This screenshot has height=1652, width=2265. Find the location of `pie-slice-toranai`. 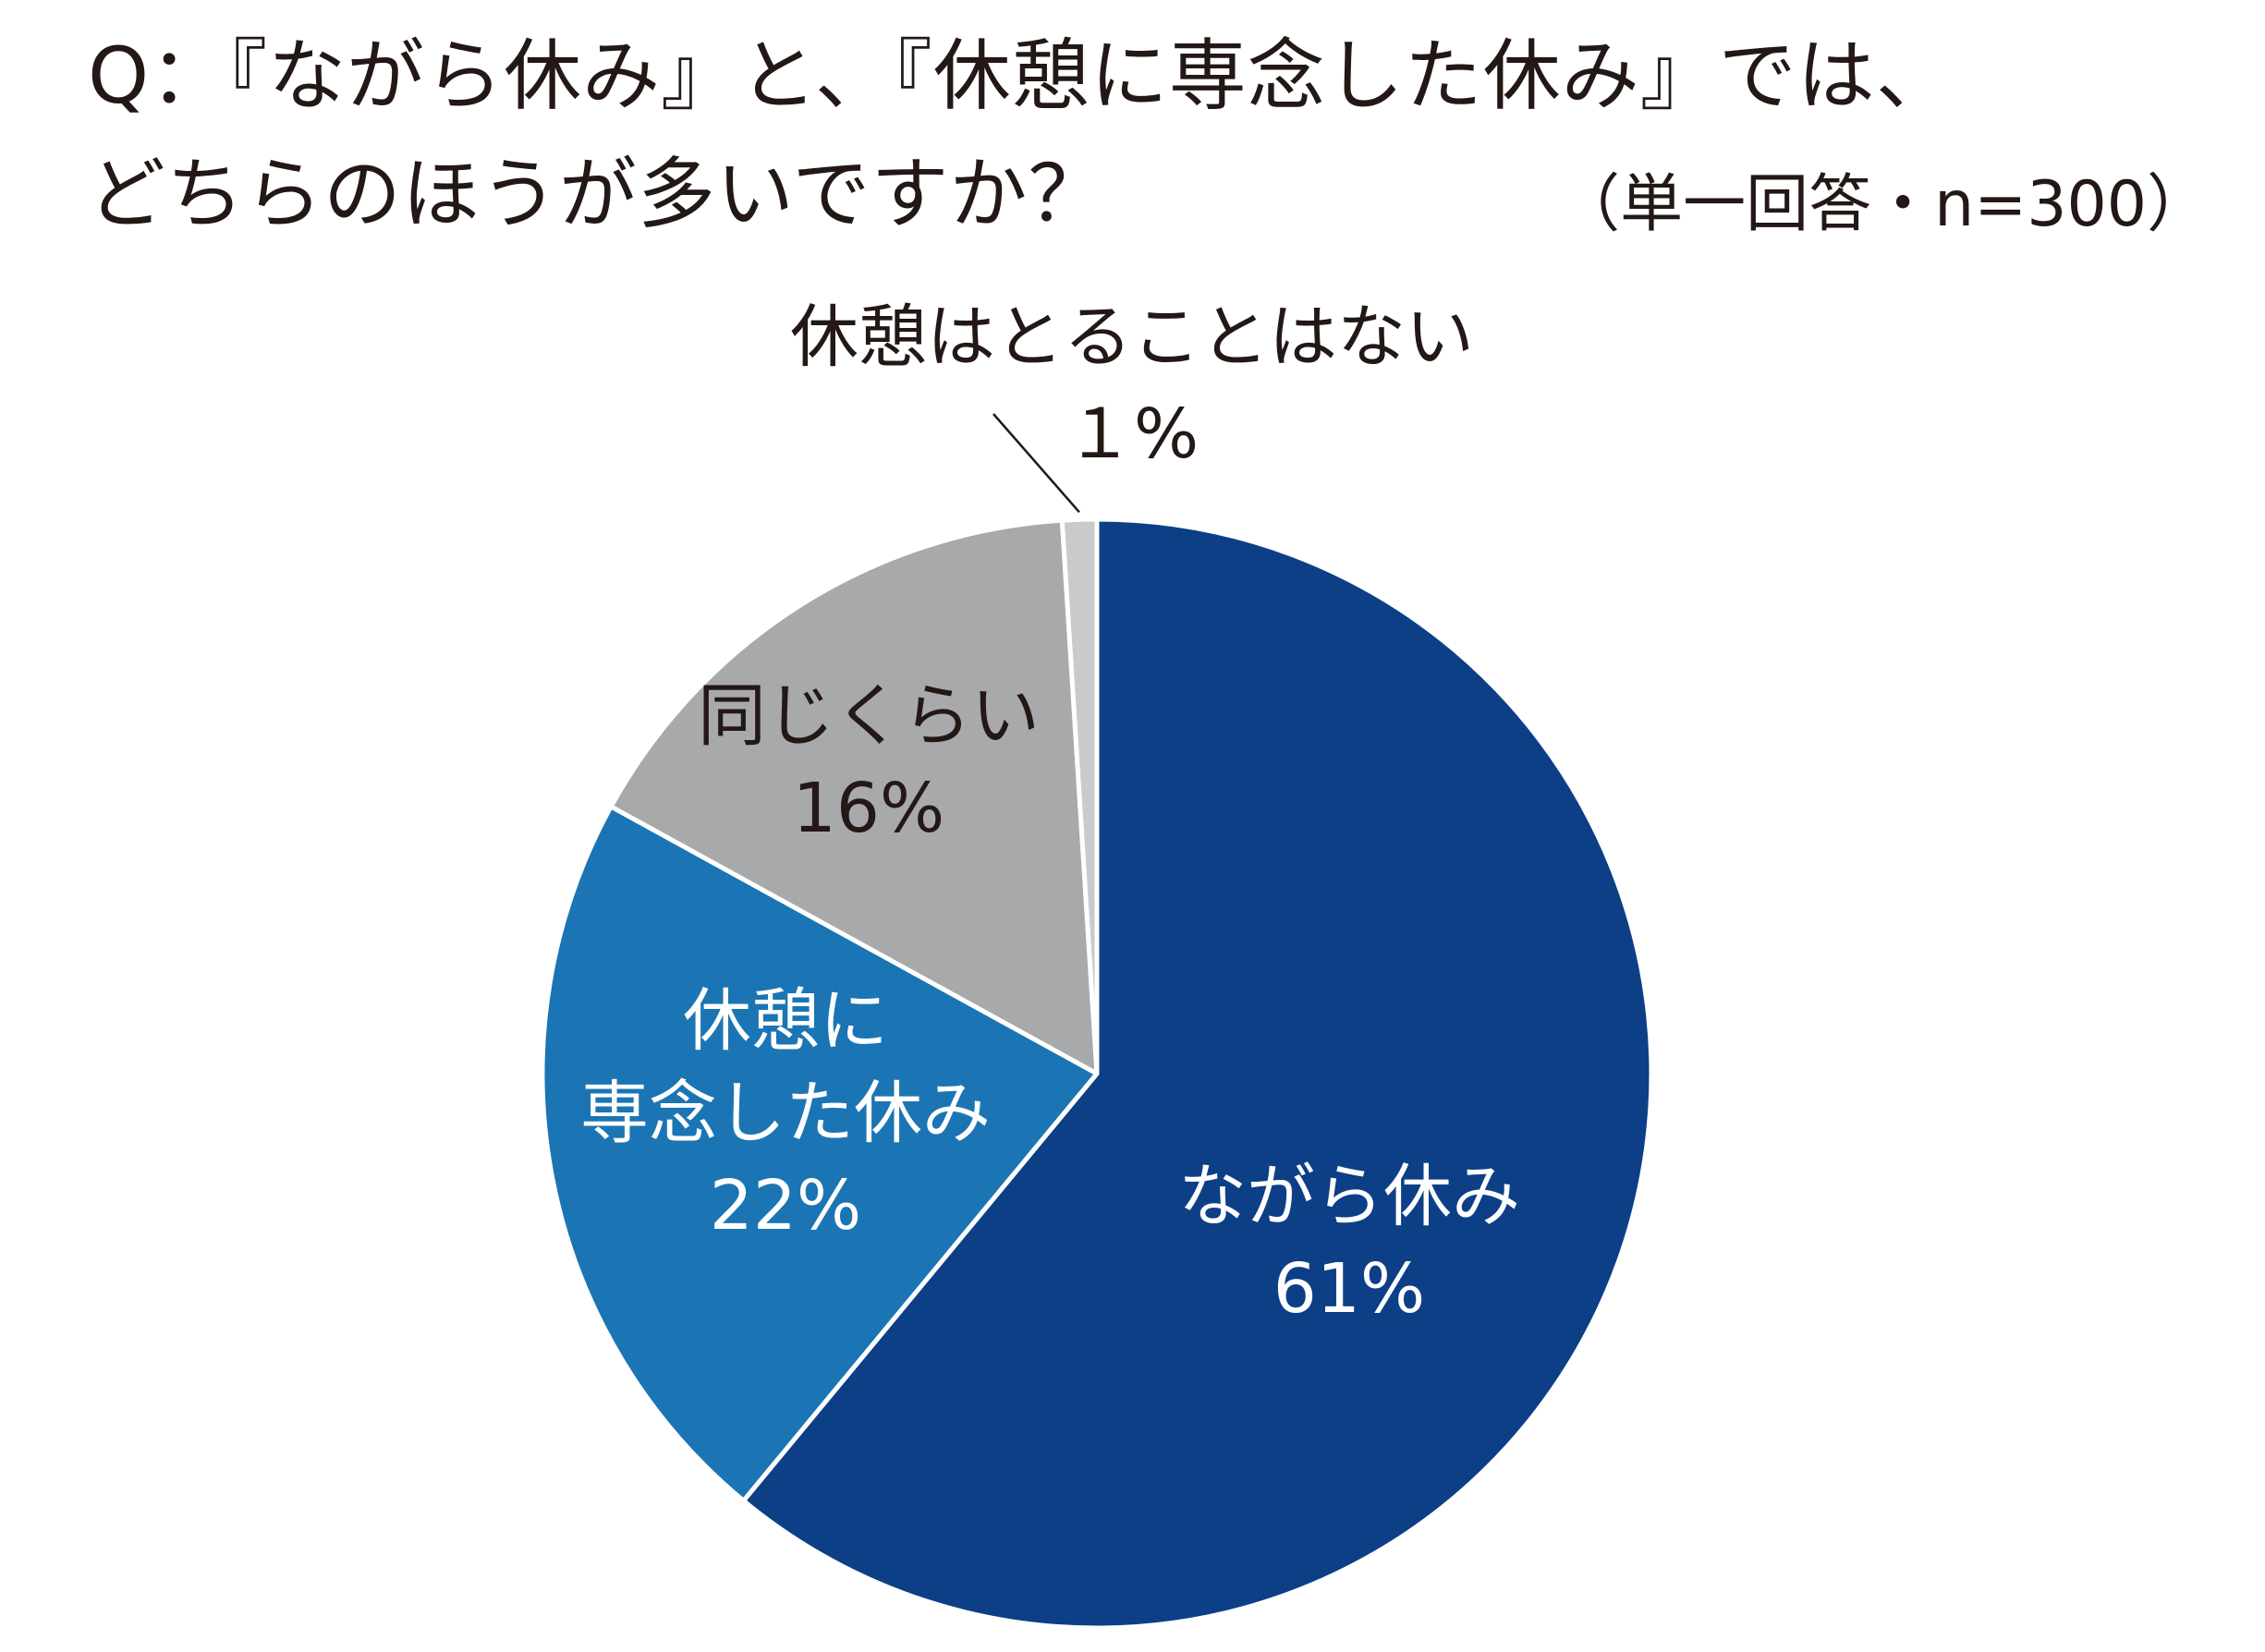

pie-slice-toranai is located at coordinates (1080, 796).